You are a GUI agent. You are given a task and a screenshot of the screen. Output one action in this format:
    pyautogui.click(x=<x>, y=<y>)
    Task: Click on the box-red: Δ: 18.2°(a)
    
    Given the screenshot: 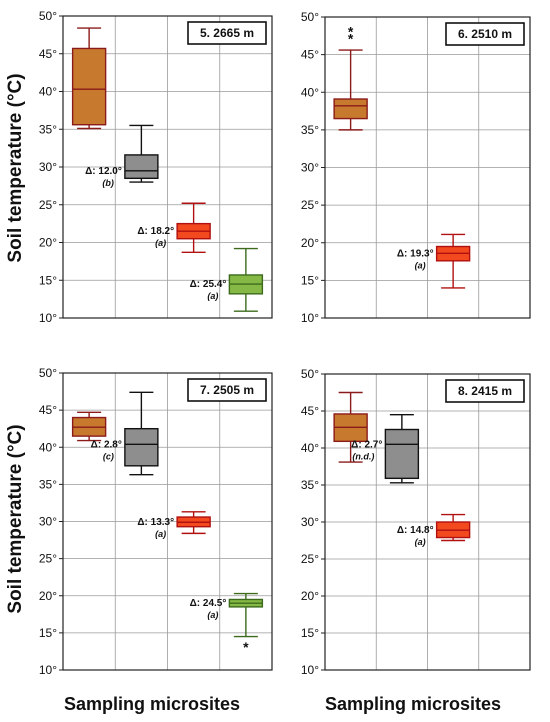 What is the action you would take?
    pyautogui.click(x=174, y=228)
    